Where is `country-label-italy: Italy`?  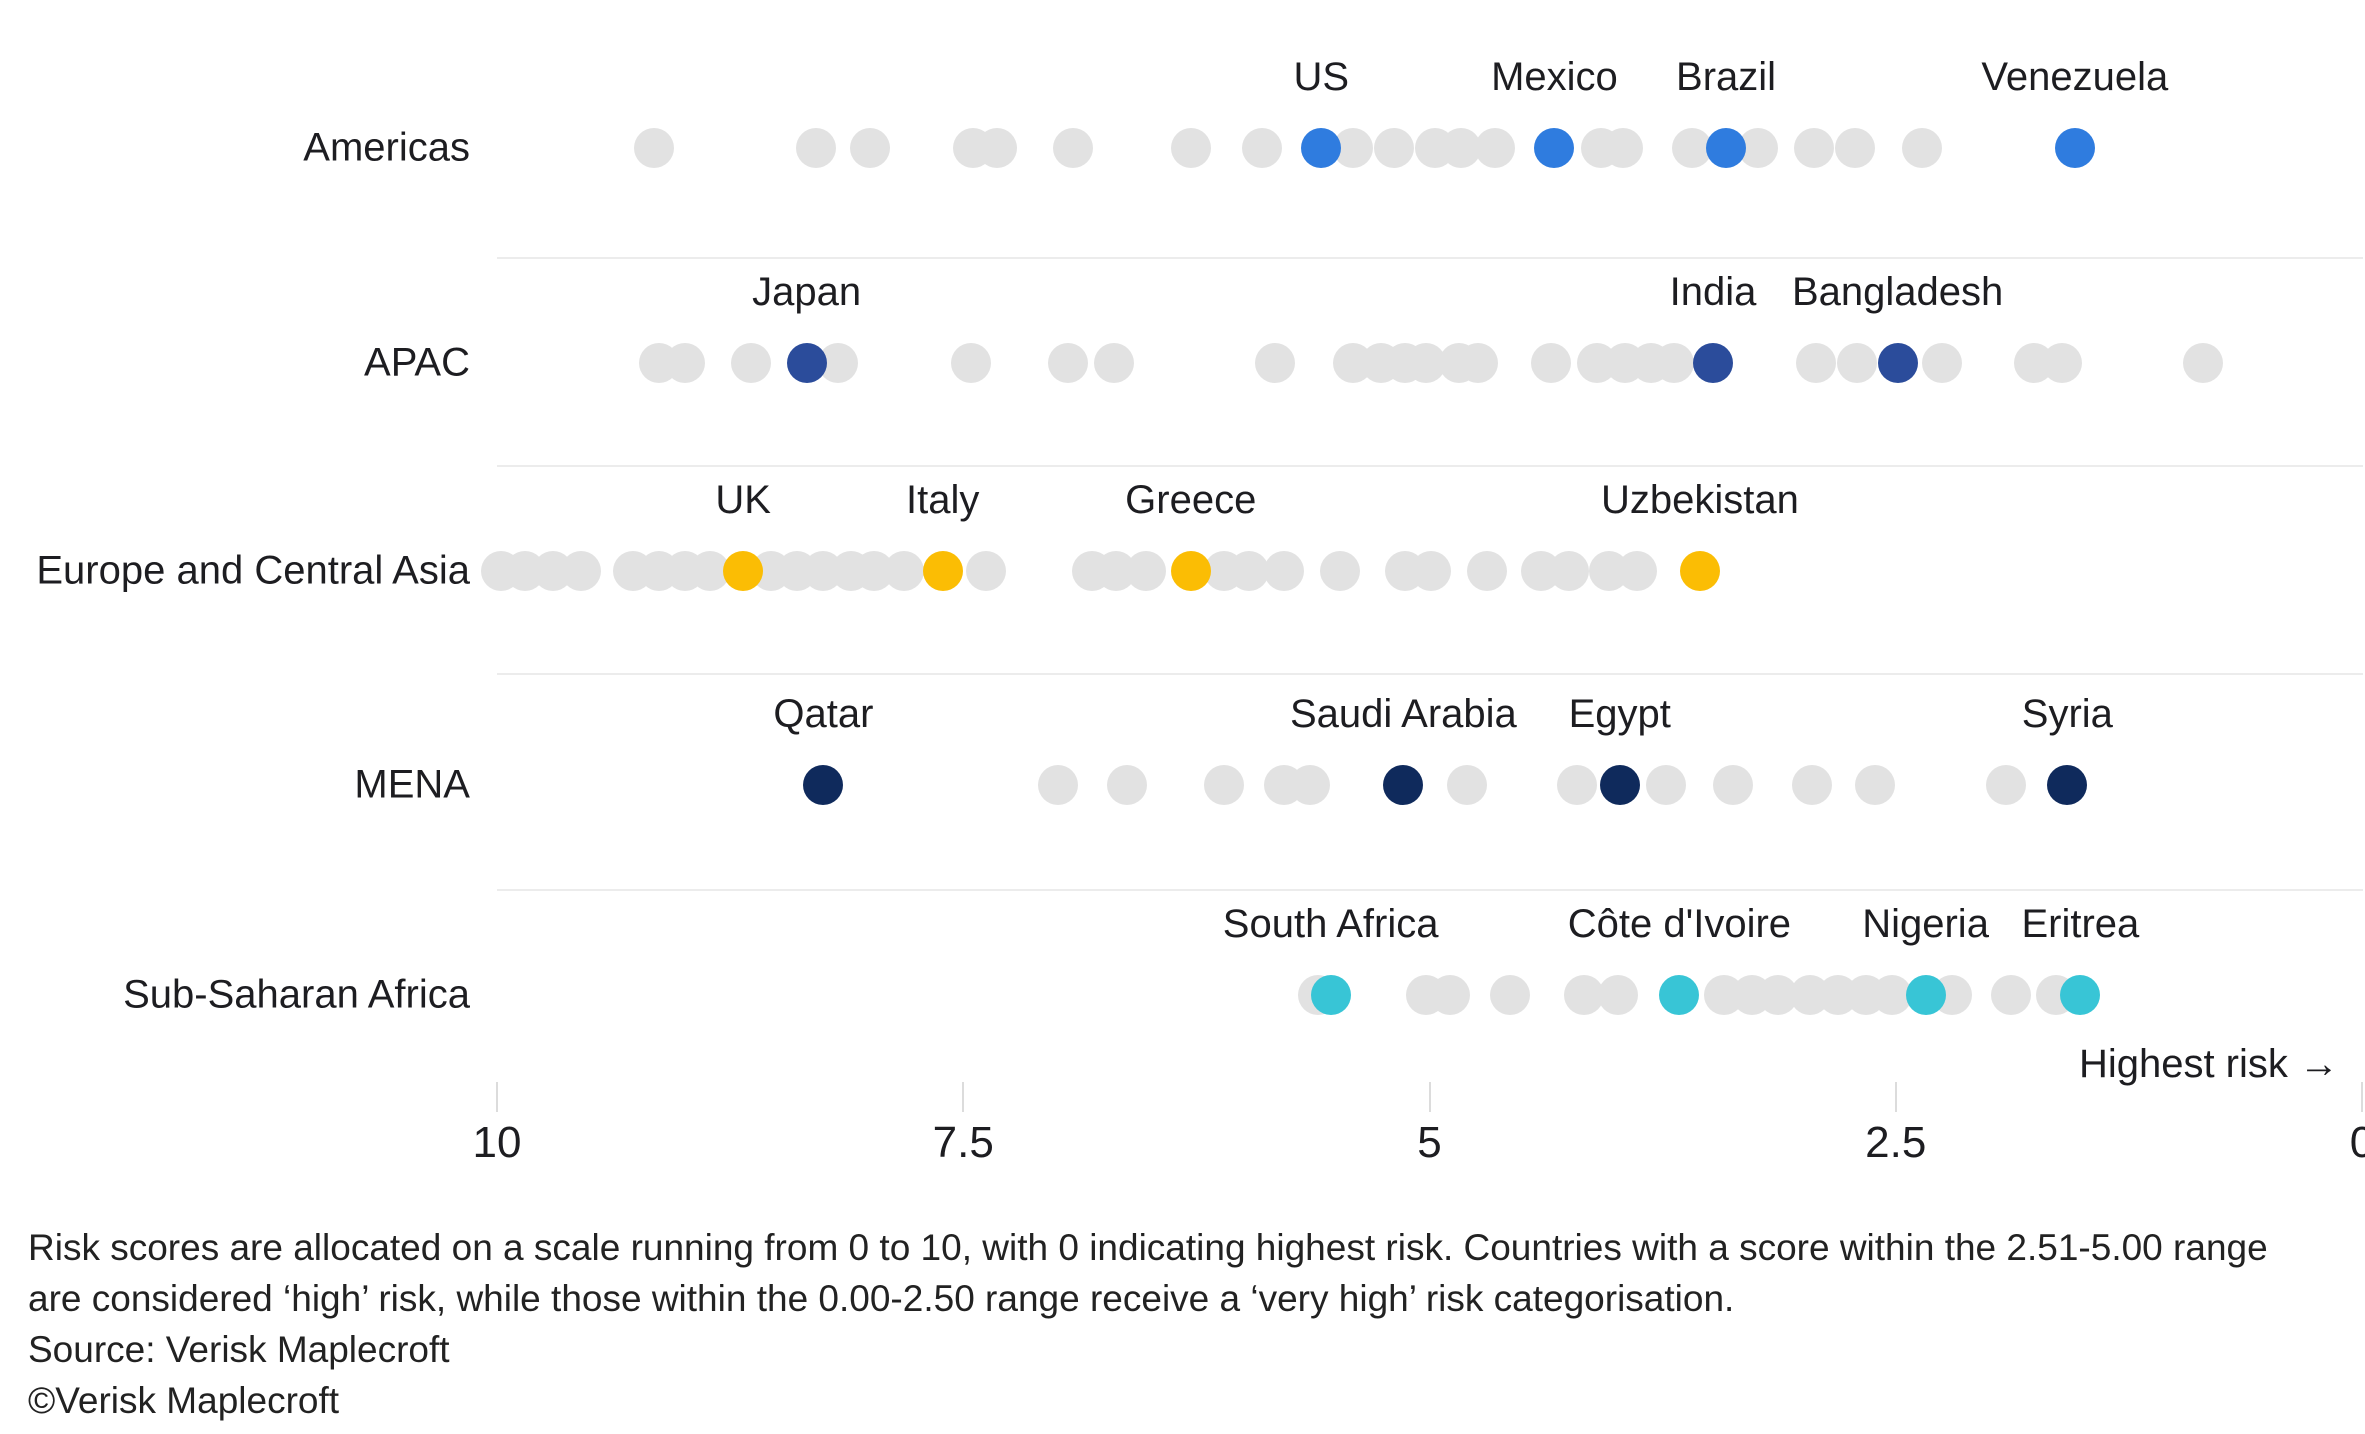 country-label-italy: Italy is located at coordinates (943, 500).